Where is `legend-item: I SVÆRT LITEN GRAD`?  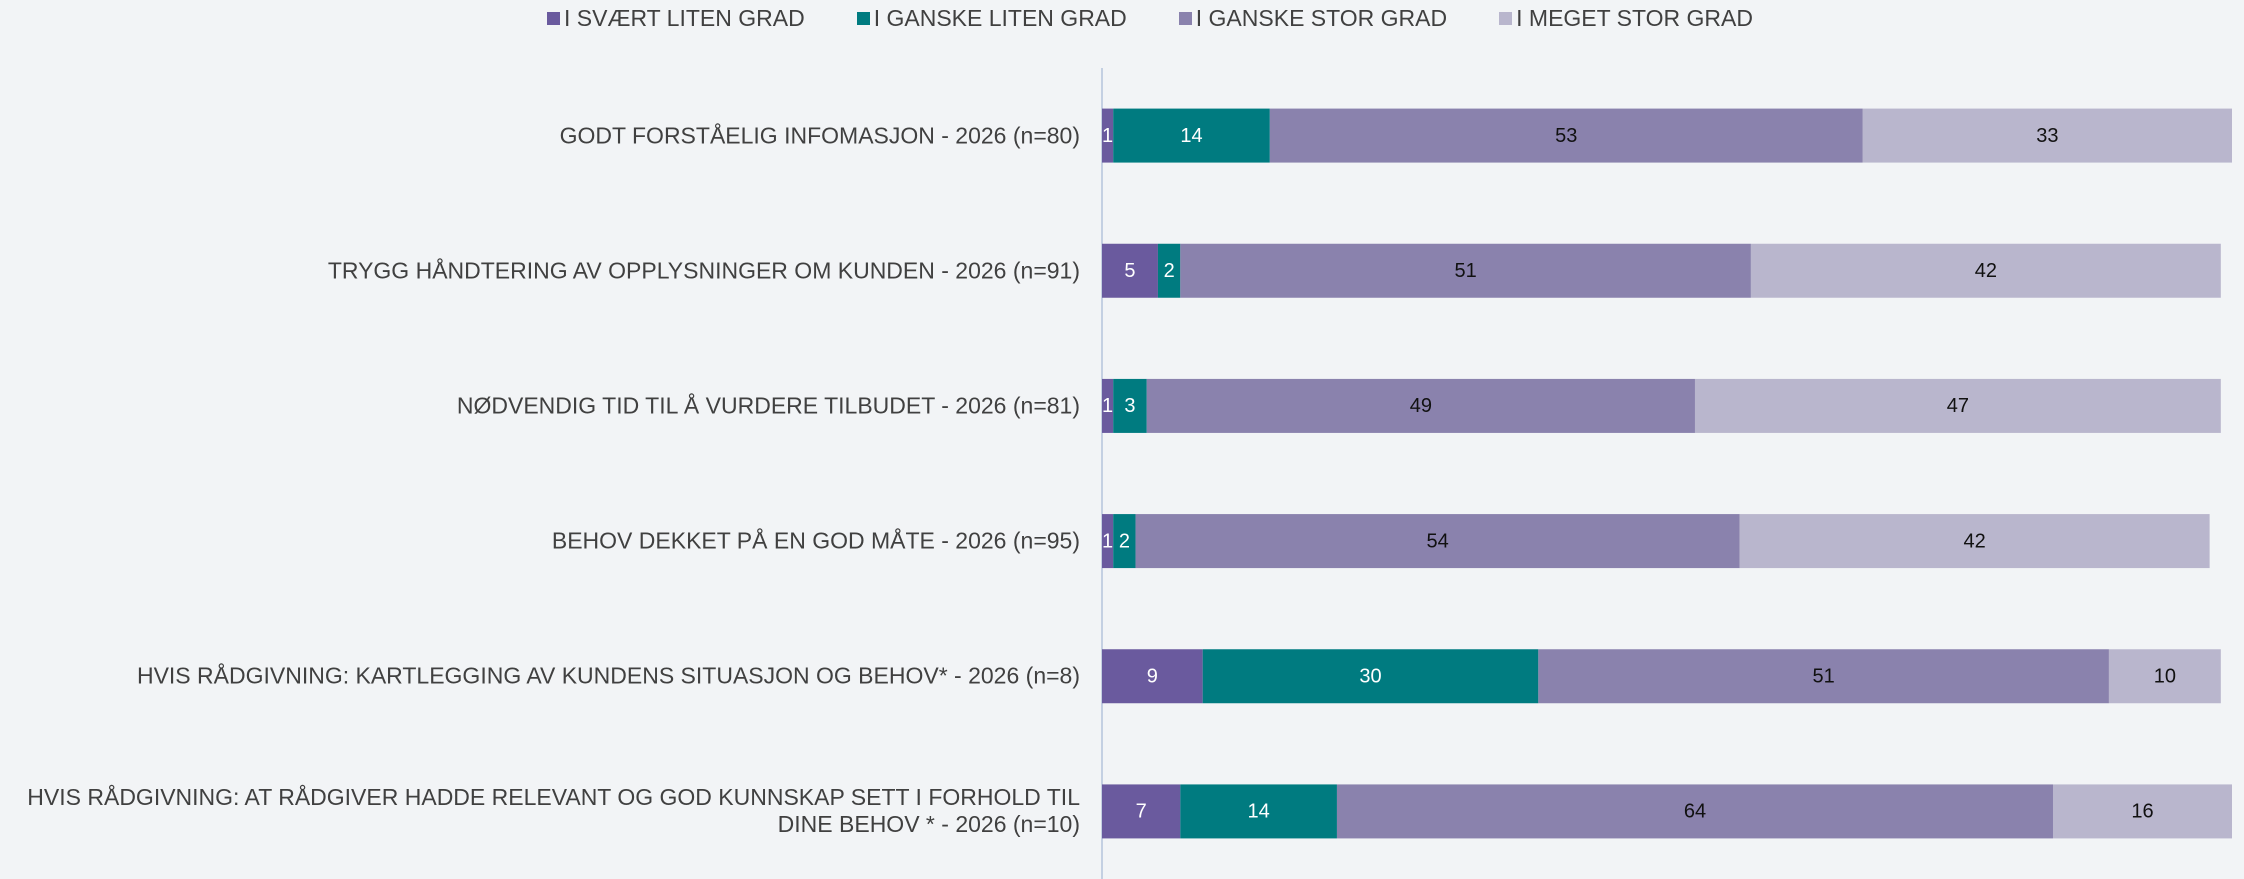 legend-item: I SVÆRT LITEN GRAD is located at coordinates (676, 18).